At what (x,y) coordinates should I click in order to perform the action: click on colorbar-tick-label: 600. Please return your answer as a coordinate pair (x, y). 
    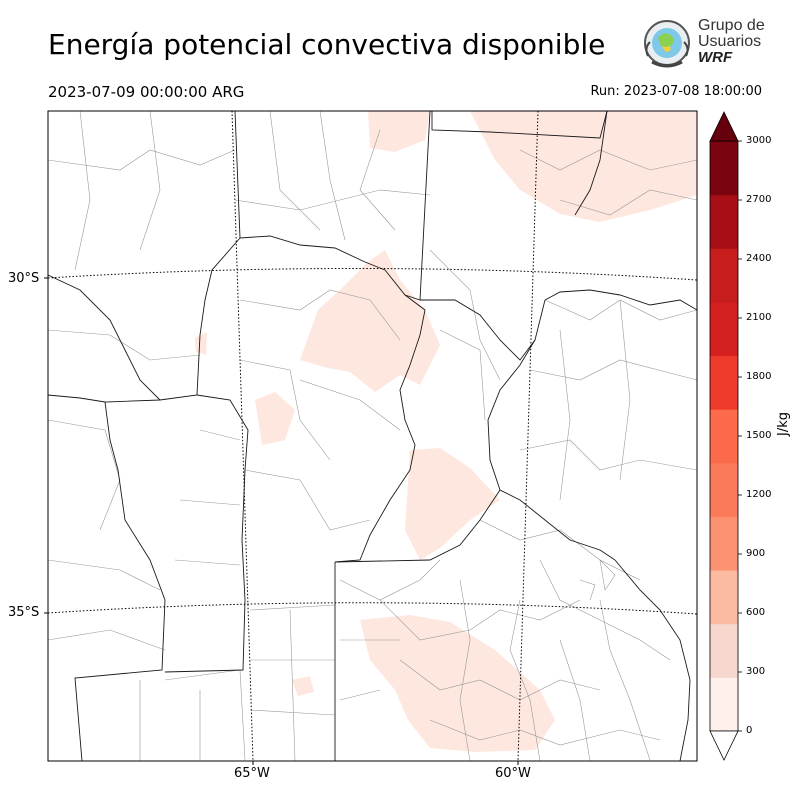
    Looking at the image, I should click on (756, 612).